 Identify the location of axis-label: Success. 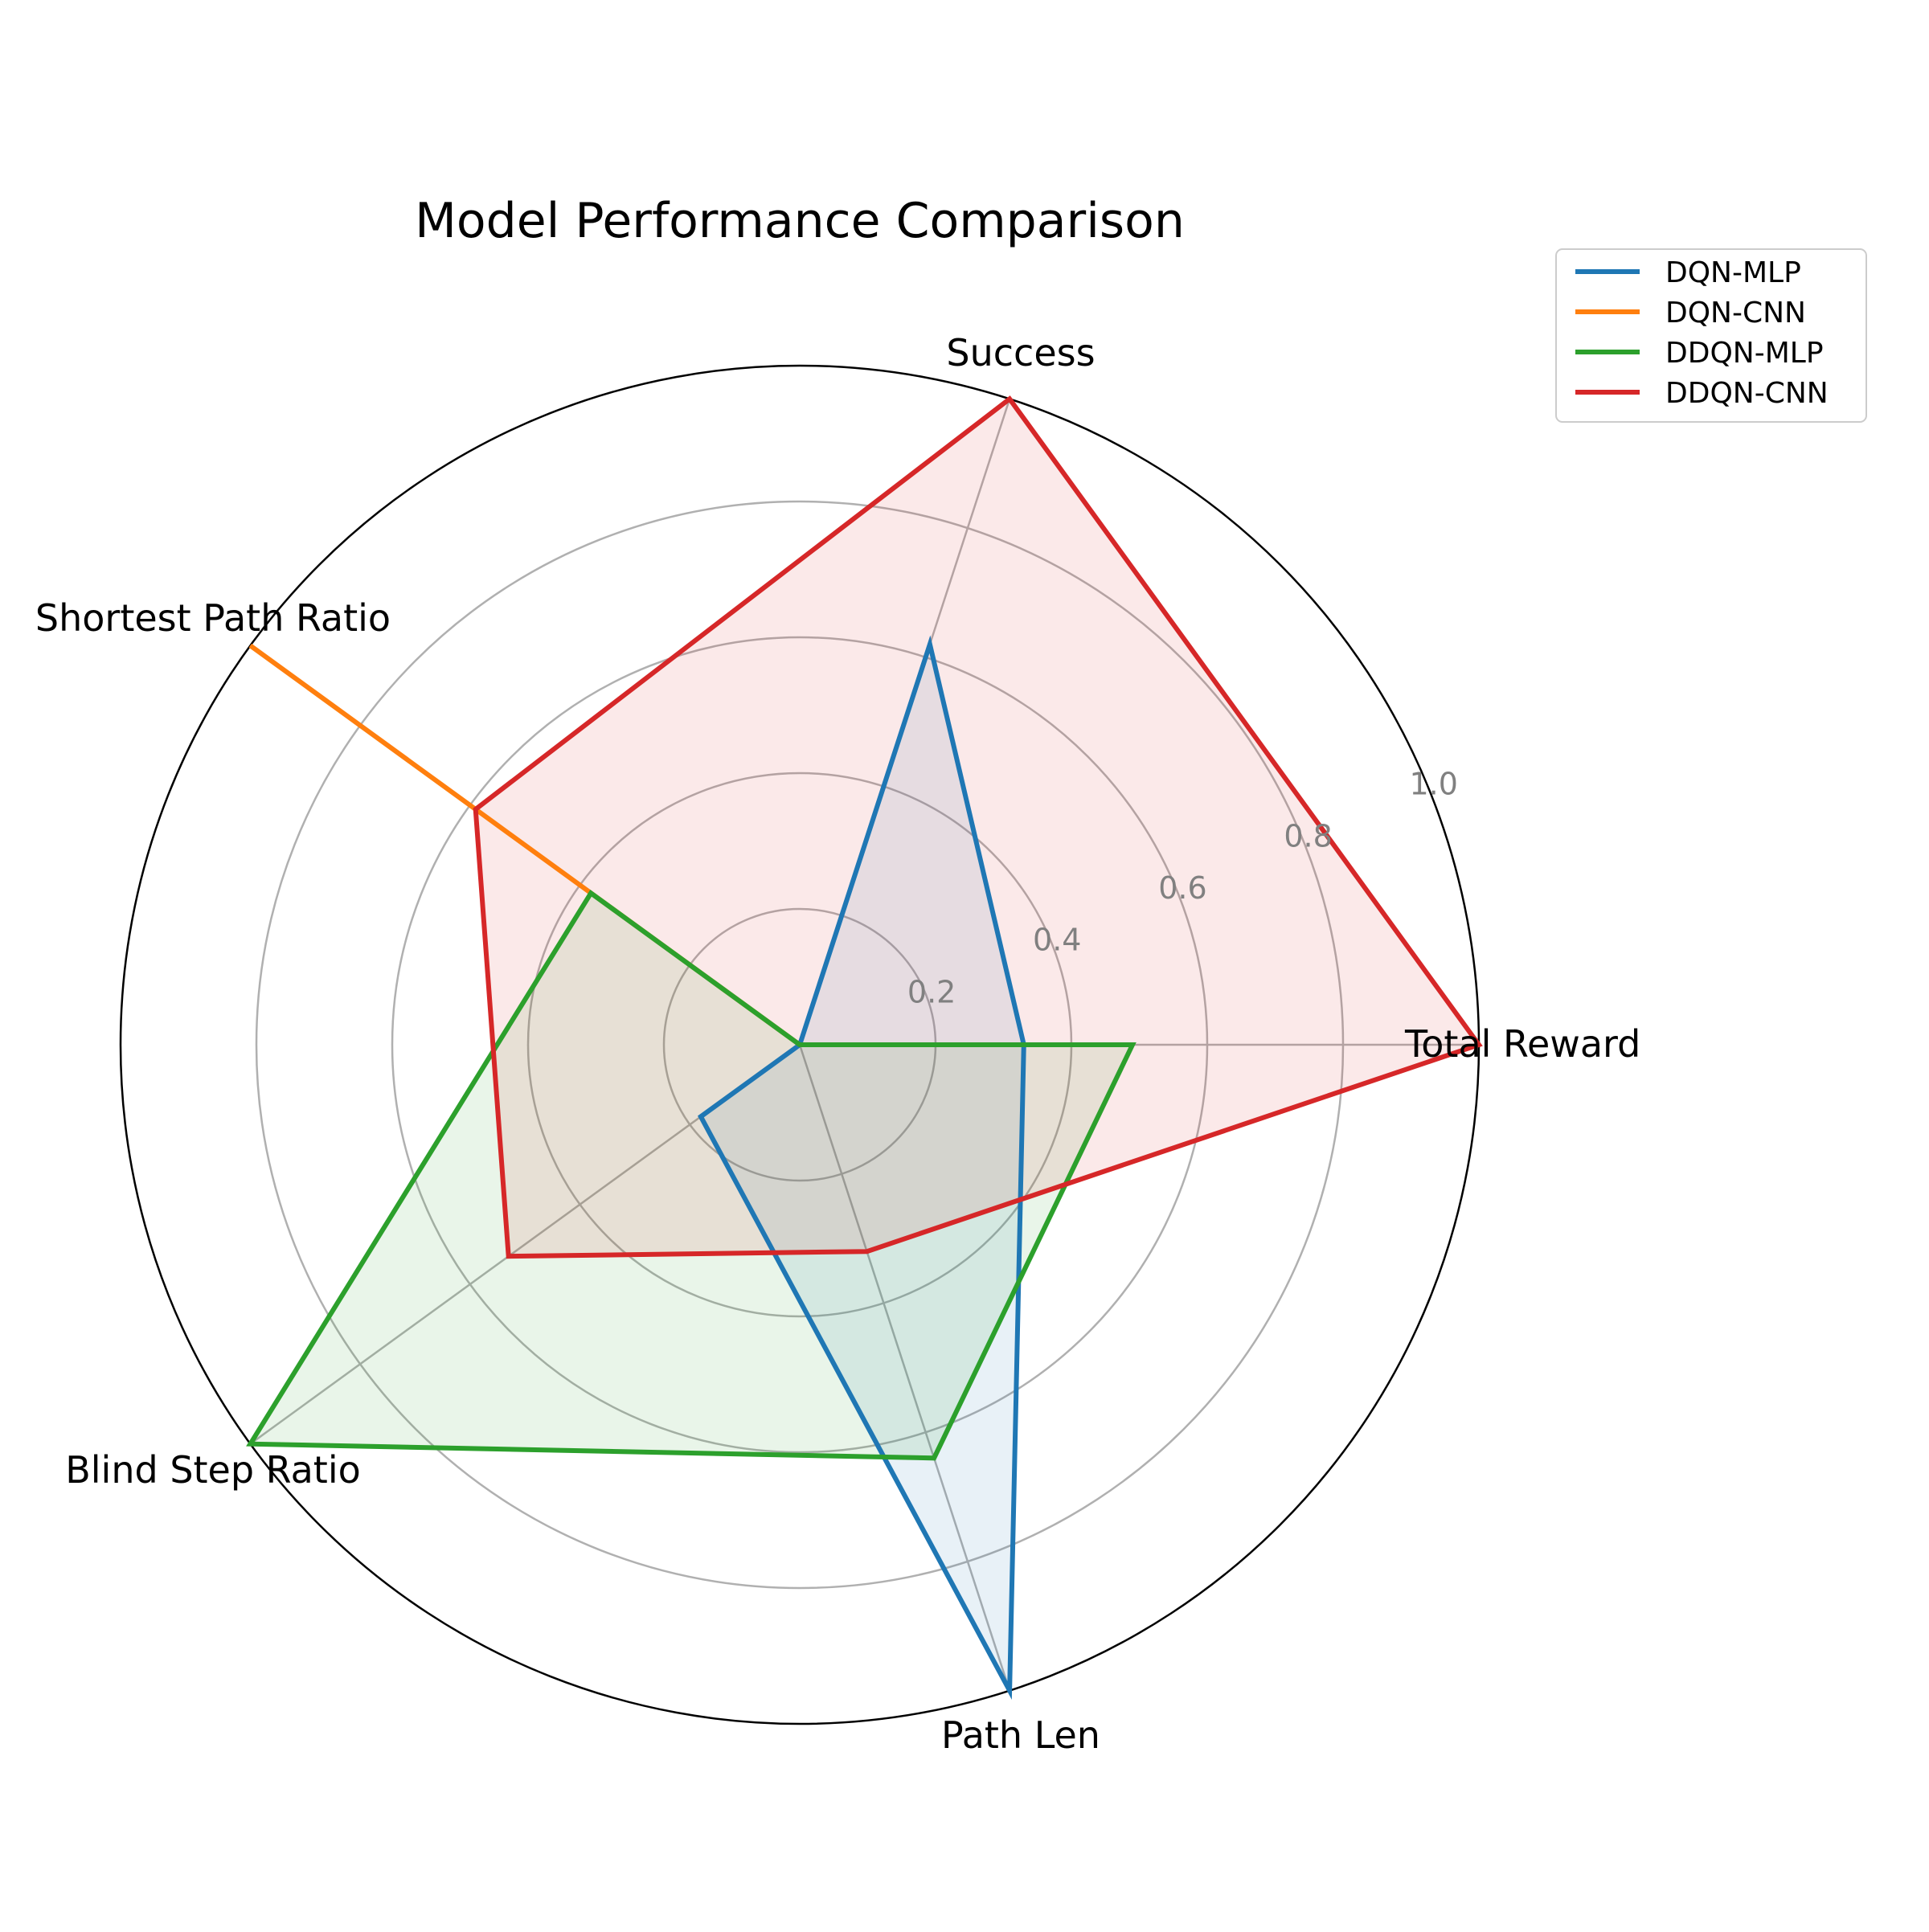
(1020, 353).